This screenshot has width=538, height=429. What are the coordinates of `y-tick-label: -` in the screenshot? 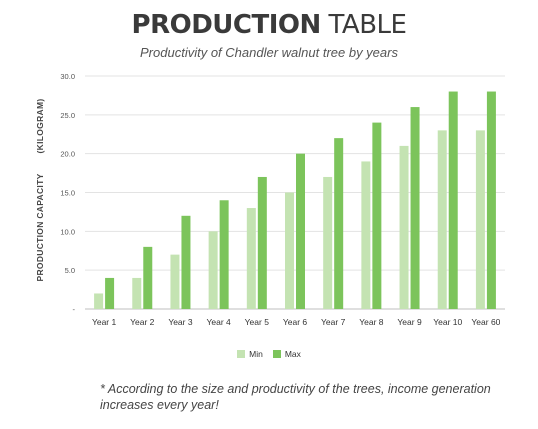 It's located at (74, 309).